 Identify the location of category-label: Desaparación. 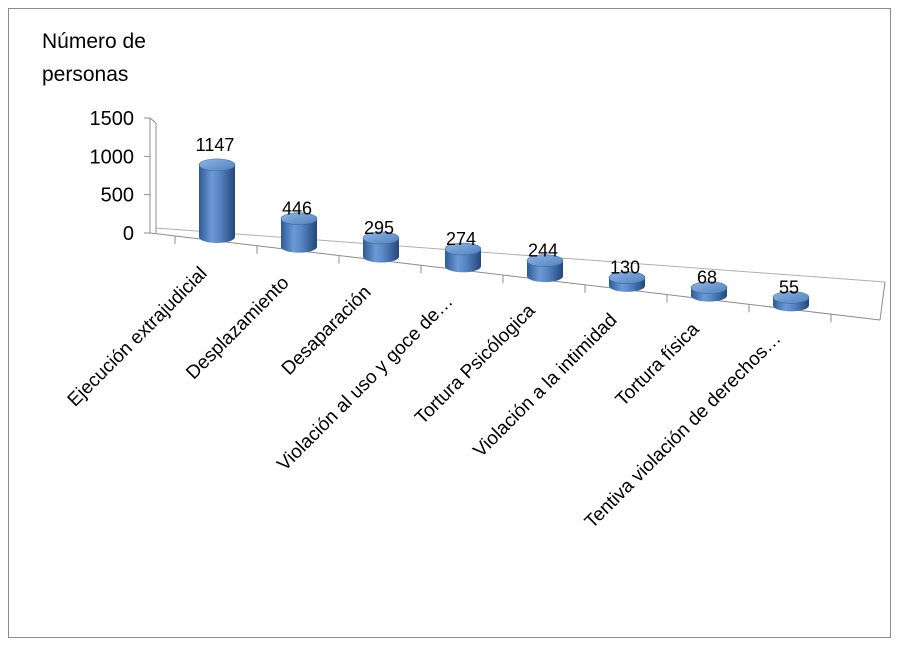
(327, 331).